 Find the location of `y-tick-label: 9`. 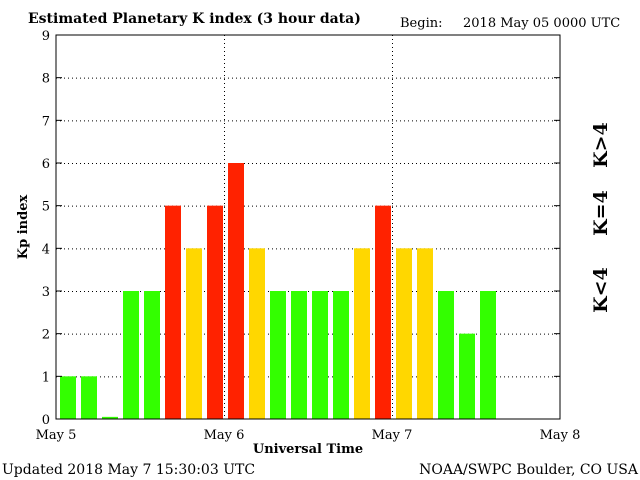

y-tick-label: 9 is located at coordinates (46, 36).